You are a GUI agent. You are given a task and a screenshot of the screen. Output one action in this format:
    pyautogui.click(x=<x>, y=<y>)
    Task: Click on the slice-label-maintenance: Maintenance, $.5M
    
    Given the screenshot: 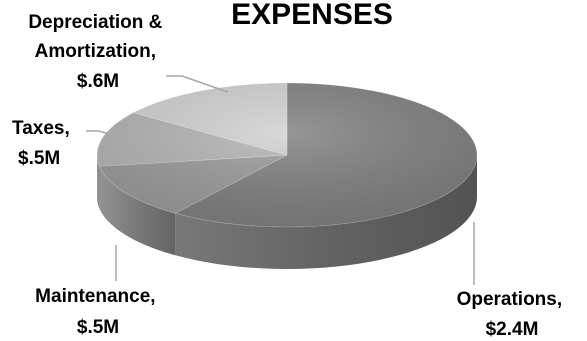 What is the action you would take?
    pyautogui.click(x=98, y=312)
    